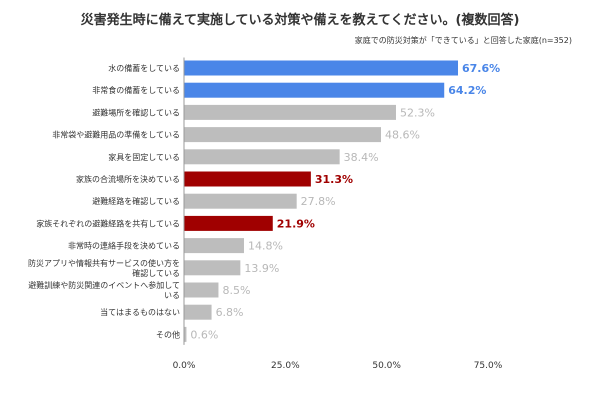  I want to click on value-label-3: 52.3%, so click(417, 112).